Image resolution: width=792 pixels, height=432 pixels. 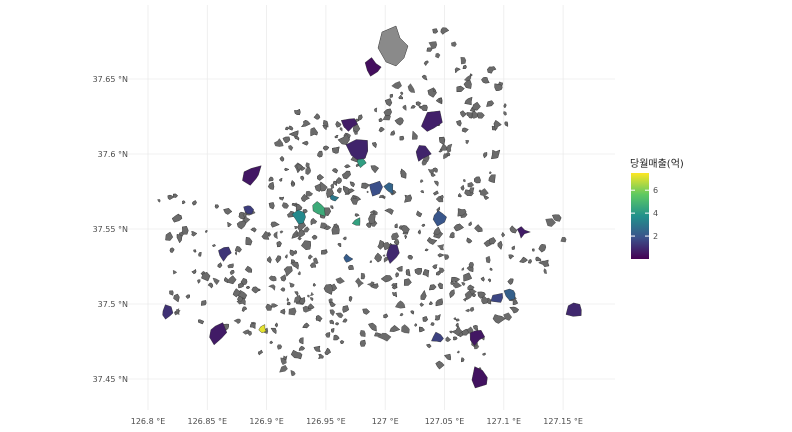 What do you see at coordinates (110, 229) in the screenshot?
I see `y-tick-label: 37.55 °N` at bounding box center [110, 229].